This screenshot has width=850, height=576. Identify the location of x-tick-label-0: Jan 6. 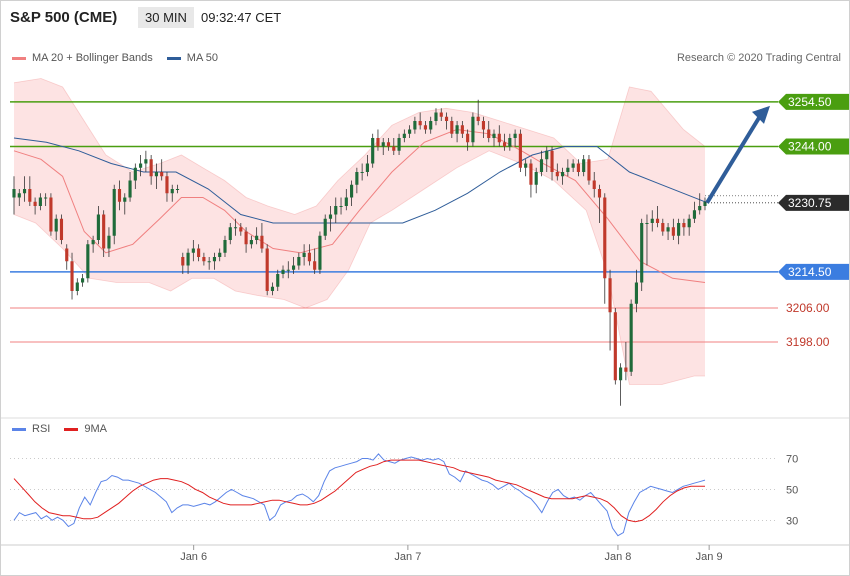
(193, 557).